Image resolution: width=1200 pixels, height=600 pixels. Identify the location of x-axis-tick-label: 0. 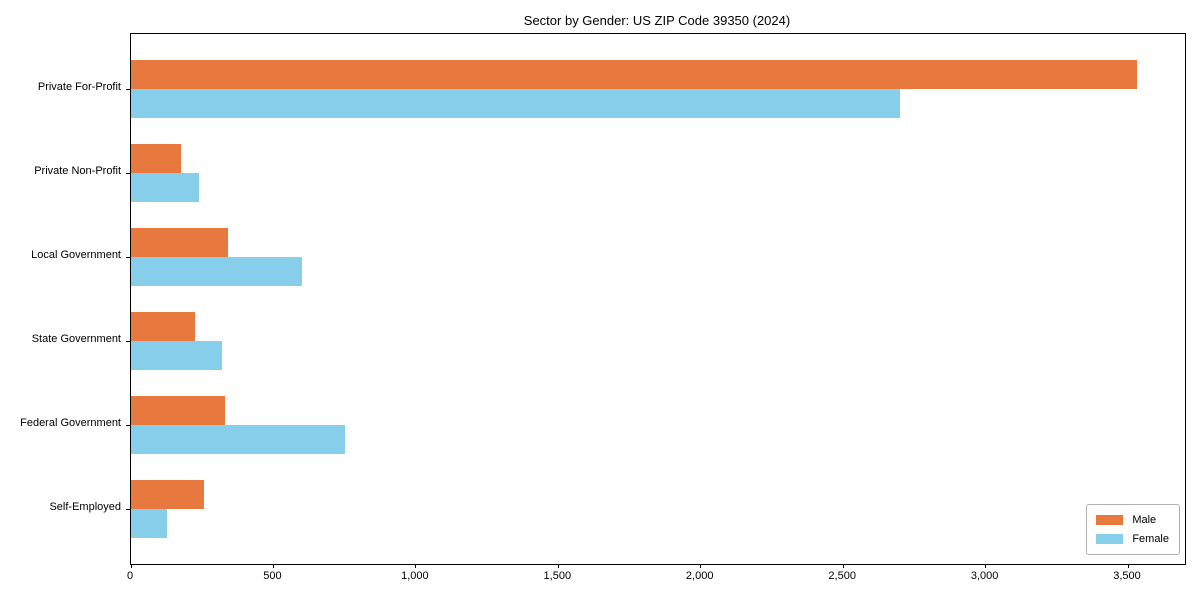
(130, 576).